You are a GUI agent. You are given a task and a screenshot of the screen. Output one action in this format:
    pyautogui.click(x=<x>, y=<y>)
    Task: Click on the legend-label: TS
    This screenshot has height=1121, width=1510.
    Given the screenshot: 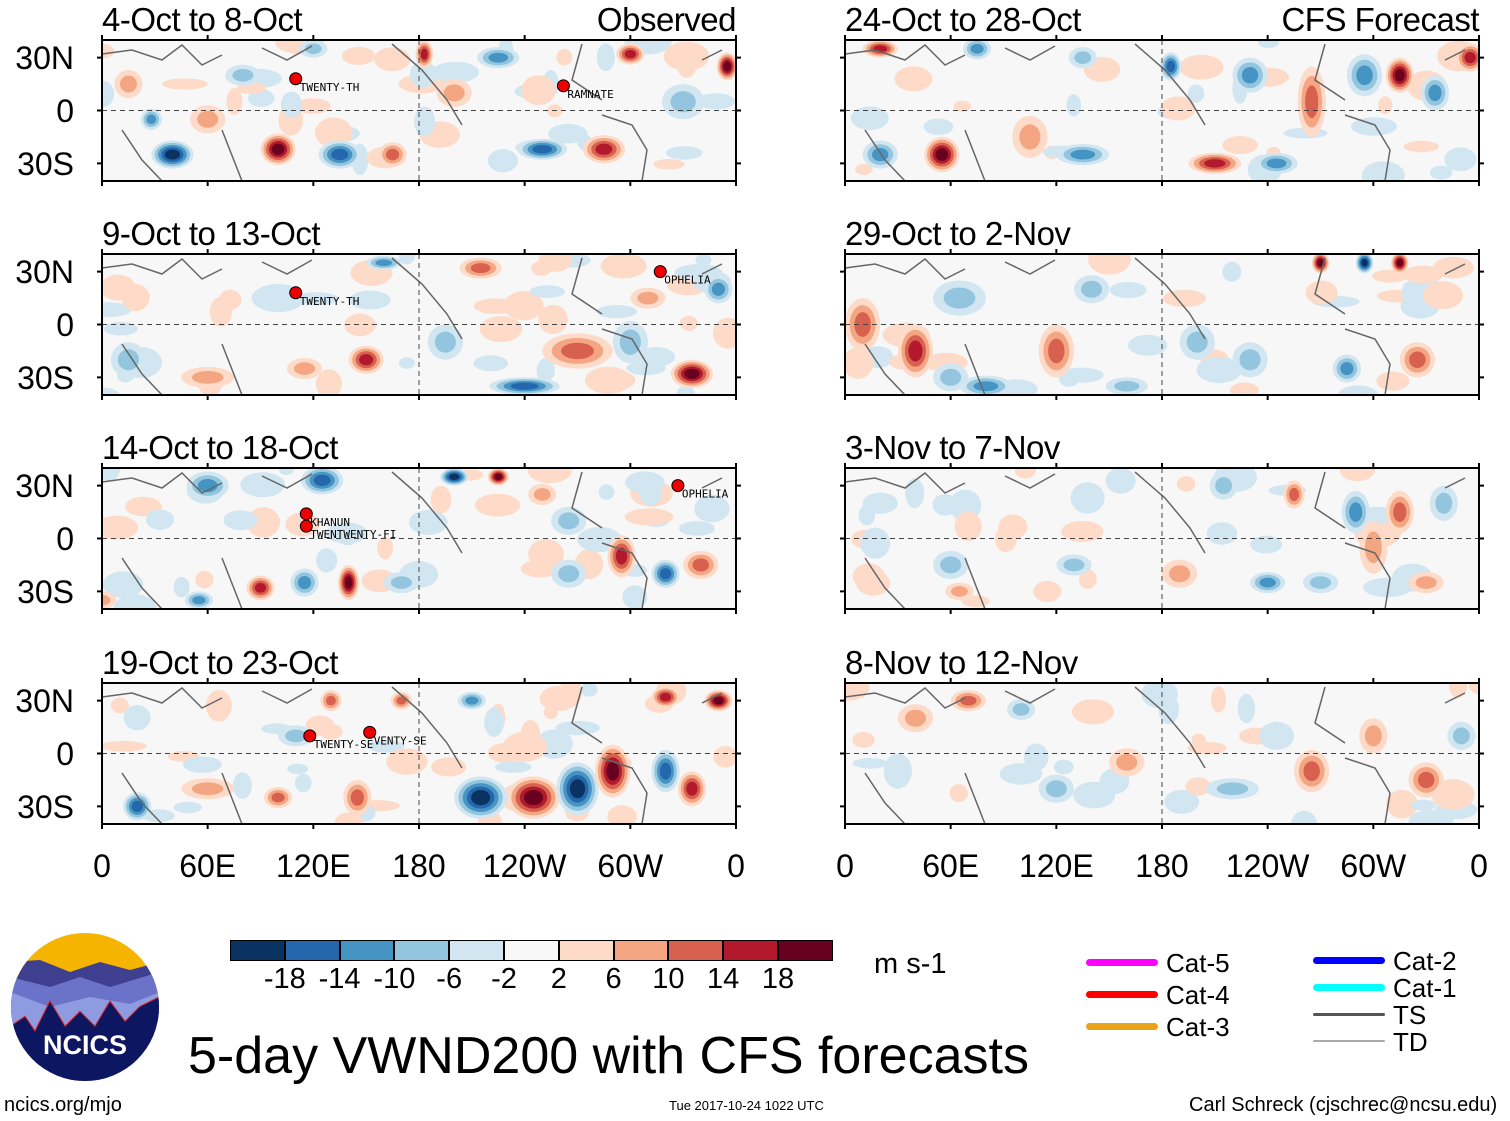 What is the action you would take?
    pyautogui.click(x=1410, y=1015)
    